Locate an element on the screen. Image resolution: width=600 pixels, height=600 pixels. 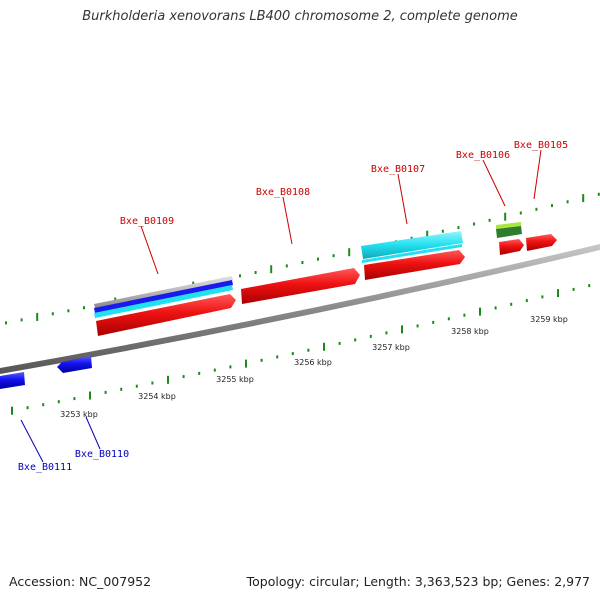
scale-label: 3255 kbp is located at coordinates (235, 379).